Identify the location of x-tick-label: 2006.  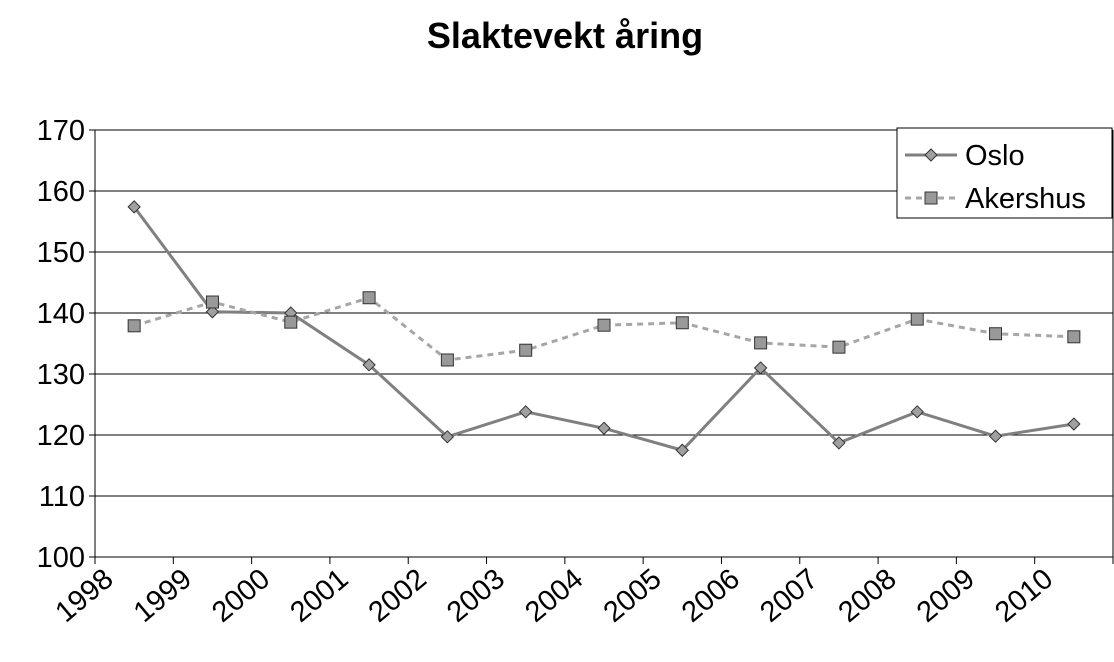
(711, 596).